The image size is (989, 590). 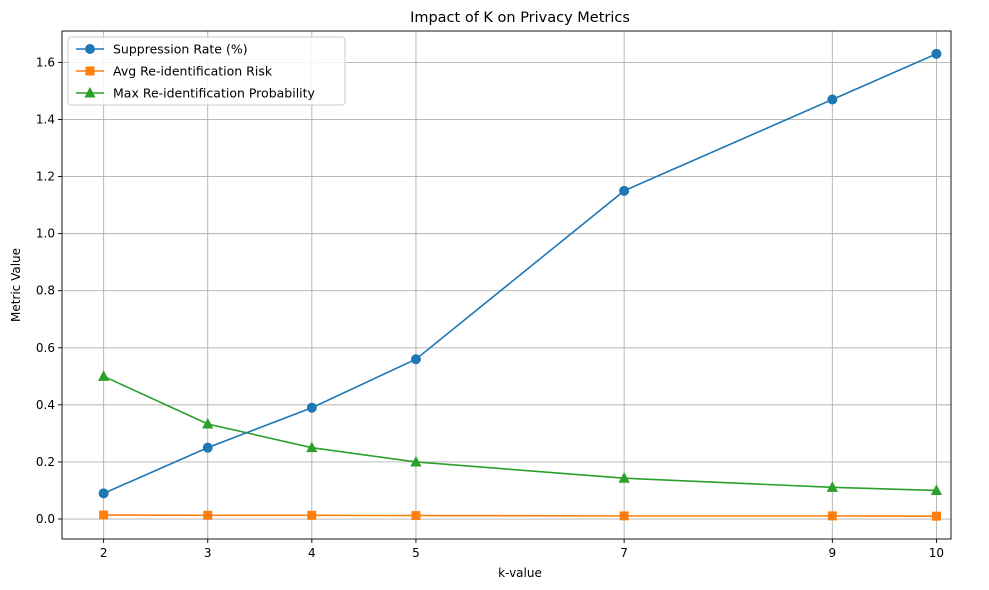 I want to click on y-tick-label: 0.2, so click(x=45, y=462).